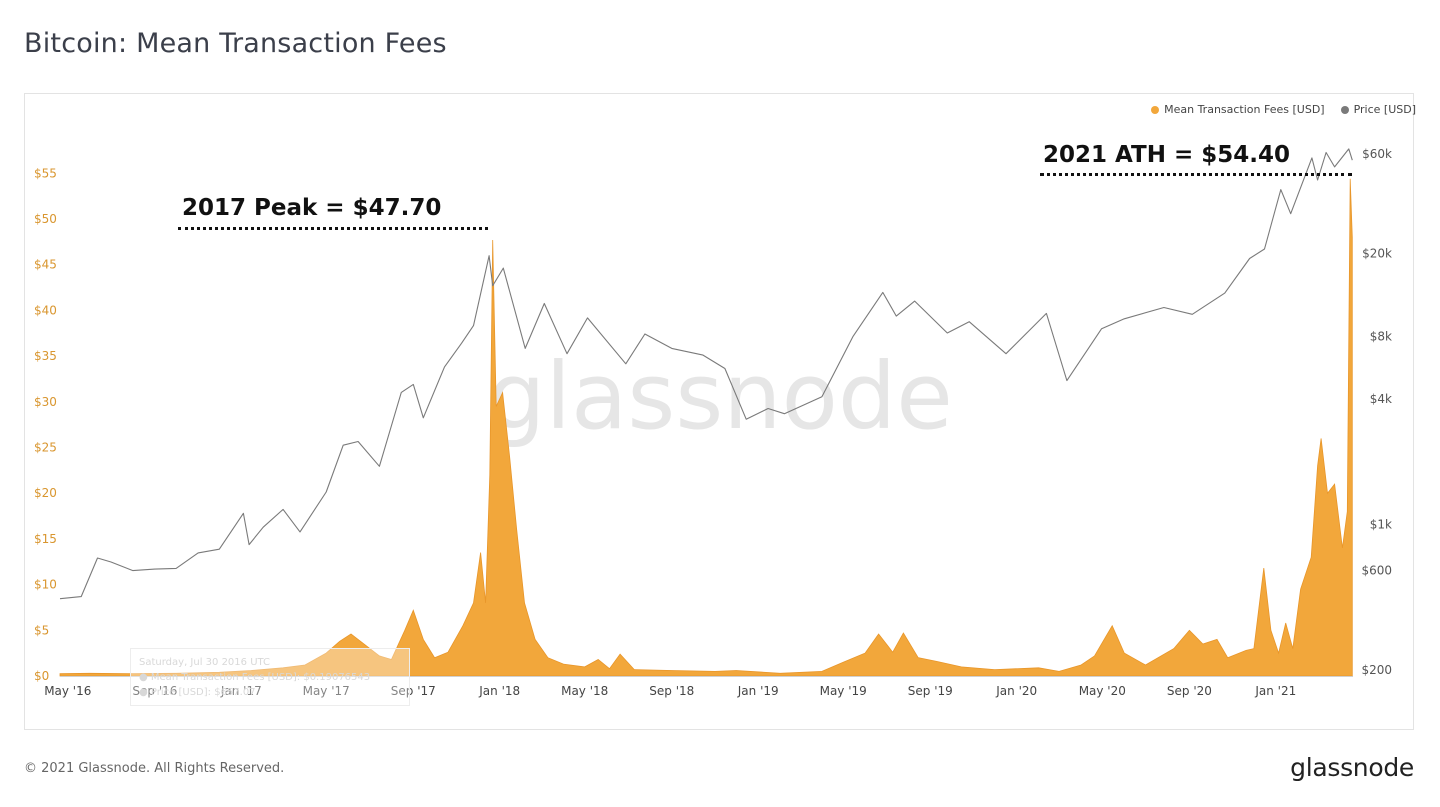  I want to click on tooltip-date: Saturday, Jul 30 2016 UTC, so click(205, 662).